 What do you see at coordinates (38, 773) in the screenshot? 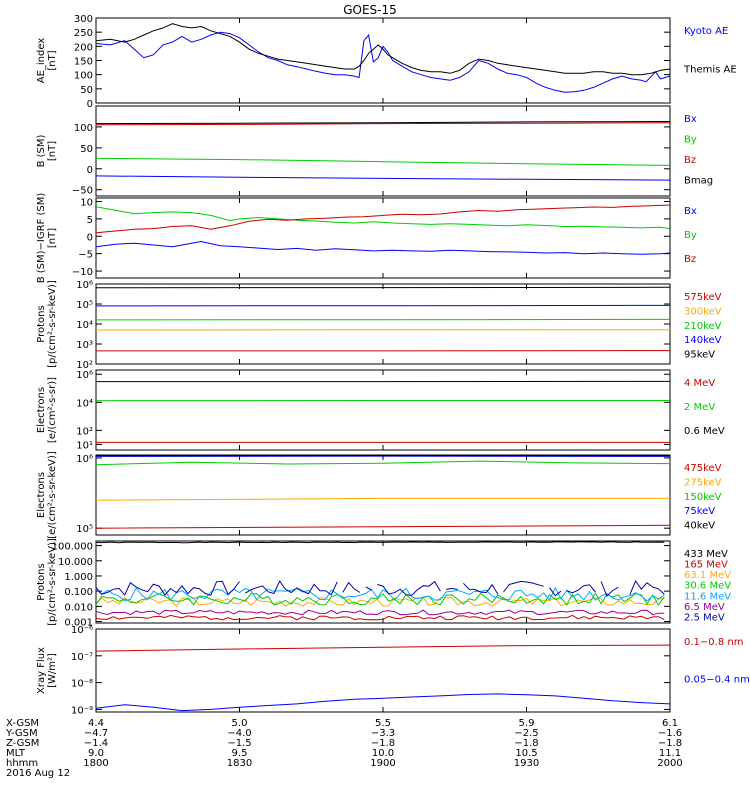
I see `x-row-label: 2016 Aug 12` at bounding box center [38, 773].